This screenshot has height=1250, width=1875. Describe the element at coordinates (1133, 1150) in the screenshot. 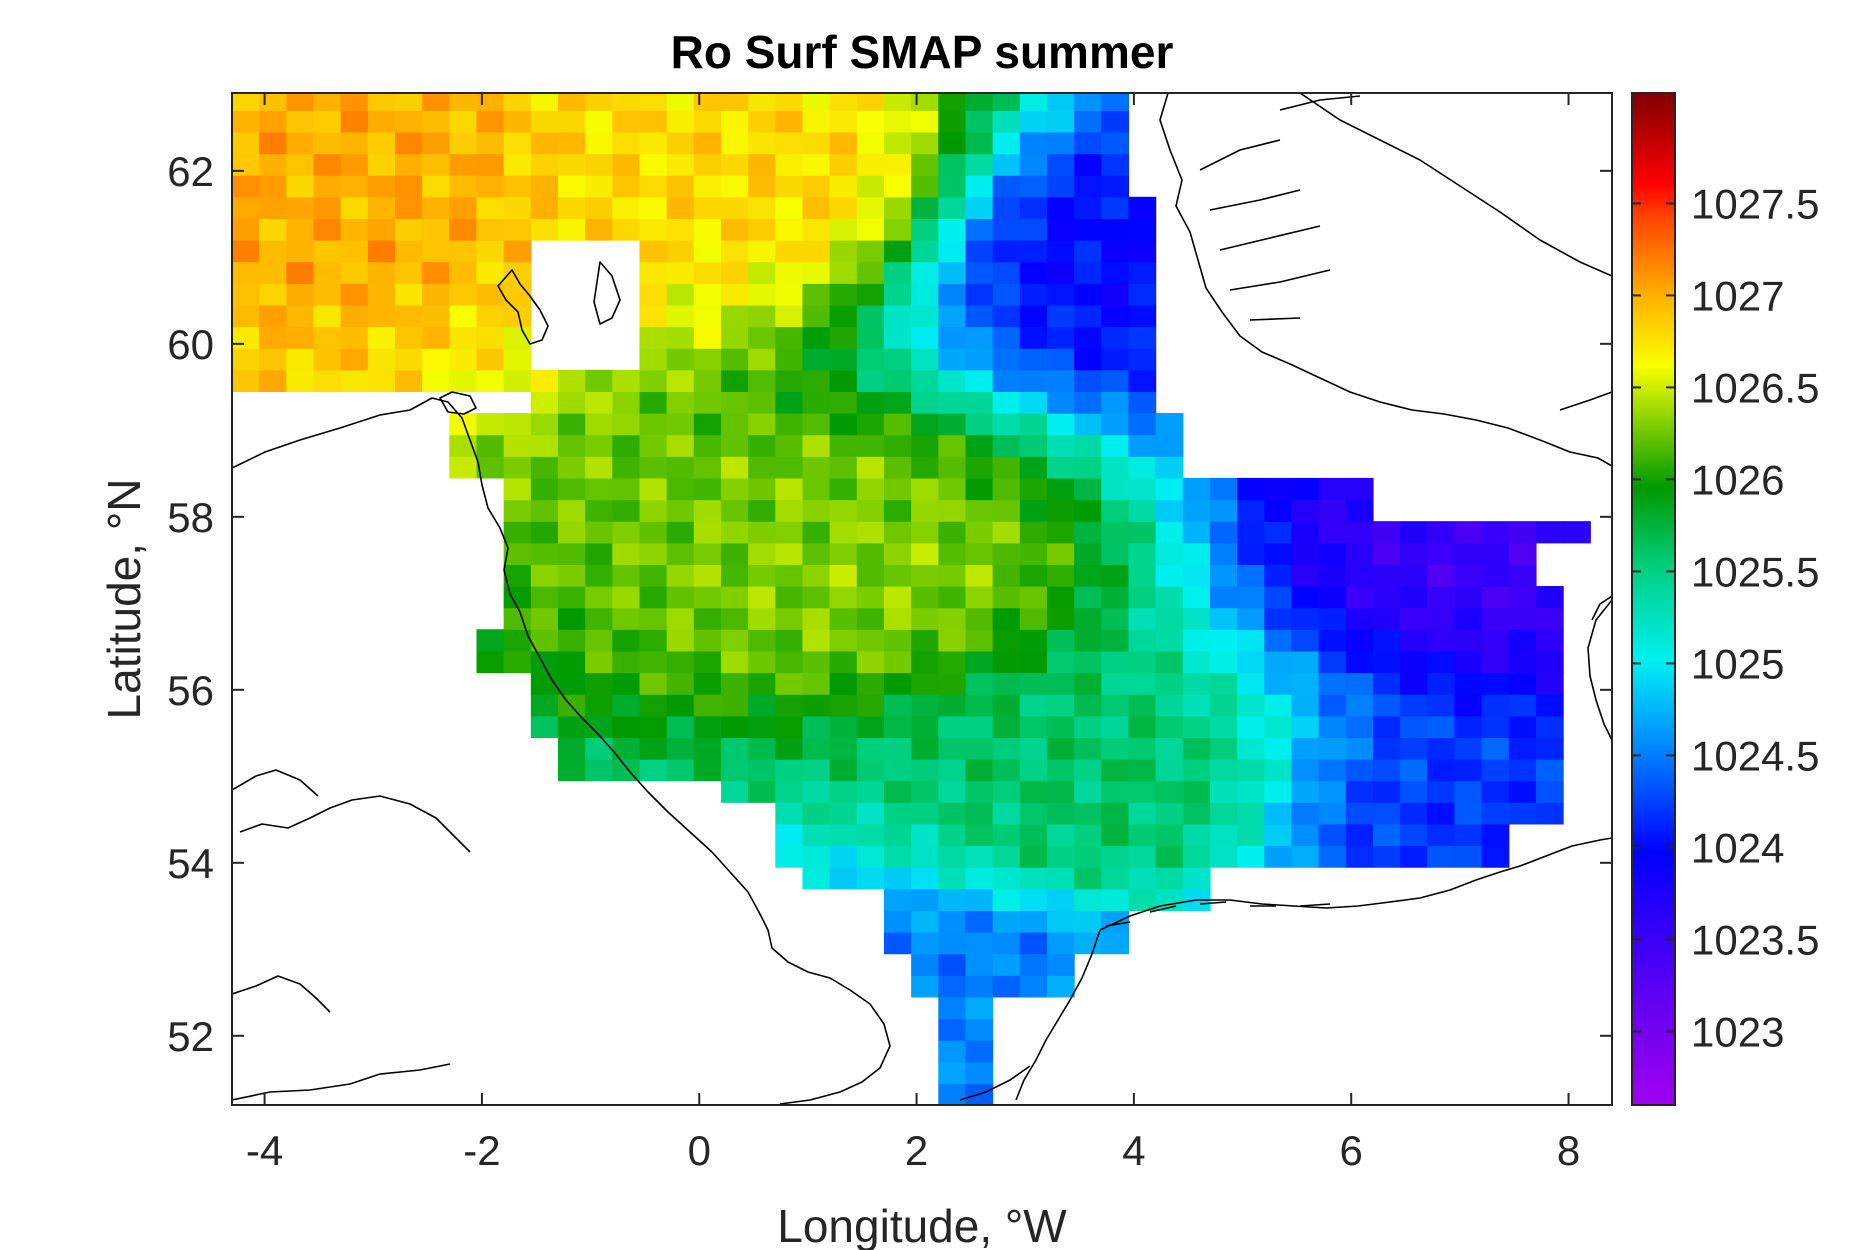

I see `x-tick-label: 4` at that location.